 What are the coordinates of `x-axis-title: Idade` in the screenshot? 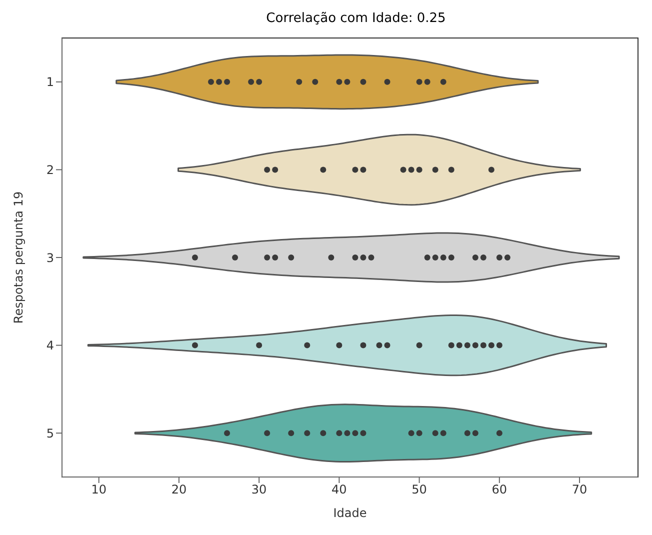 It's located at (350, 513).